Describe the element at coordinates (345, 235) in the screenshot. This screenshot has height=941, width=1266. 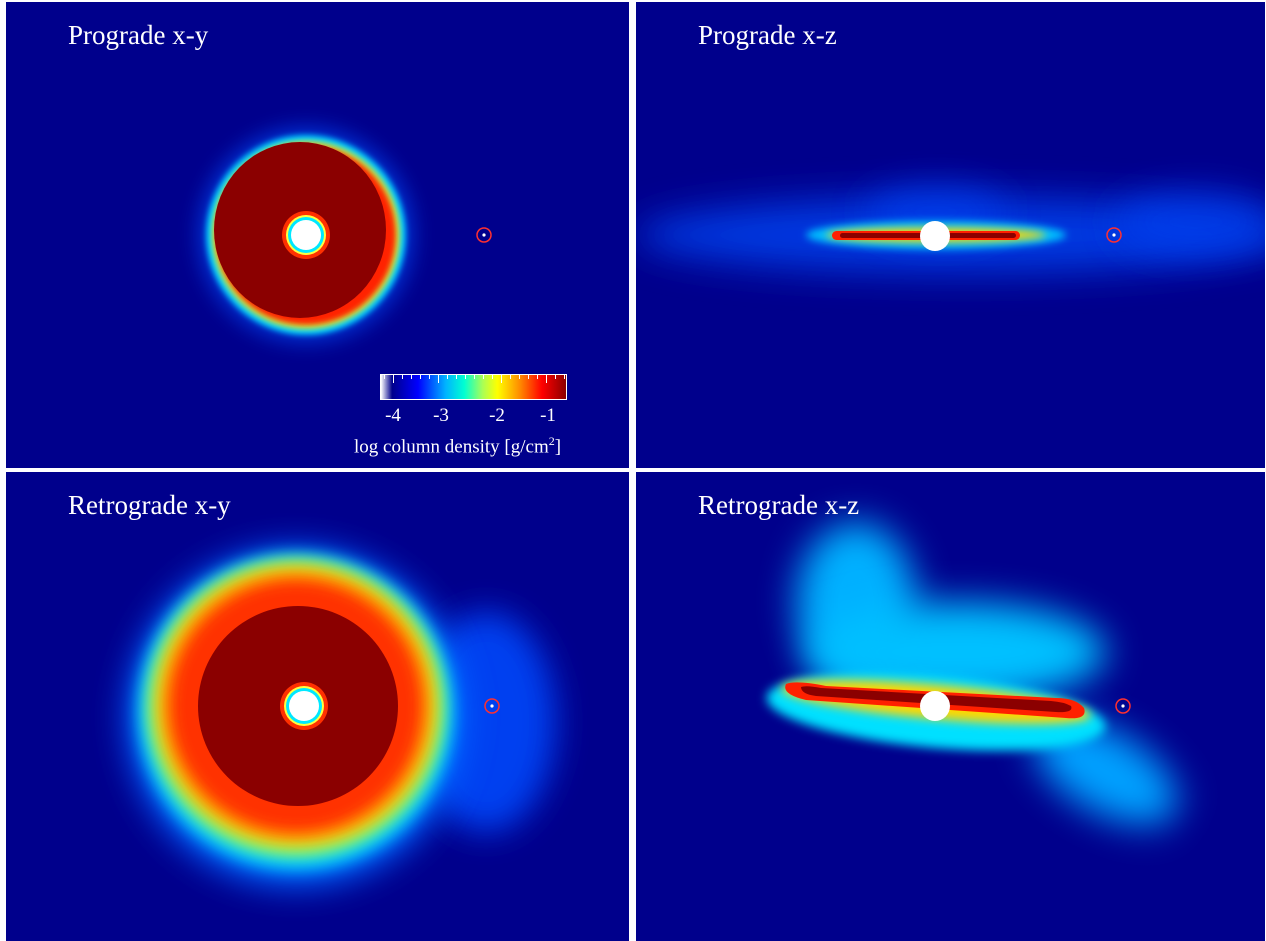
I see `density-map-prograde-xy` at that location.